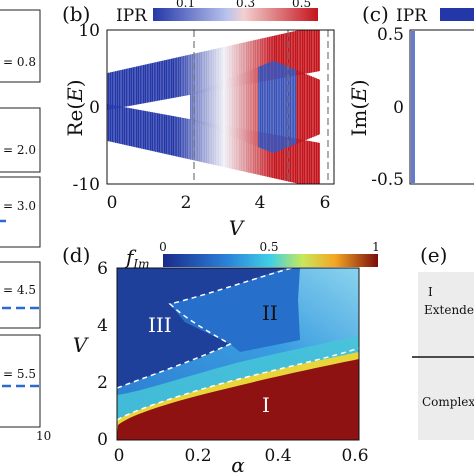 The height and width of the screenshot is (474, 474). Describe the element at coordinates (325, 203) in the screenshot. I see `panel-b-xtick-6: 6` at that location.